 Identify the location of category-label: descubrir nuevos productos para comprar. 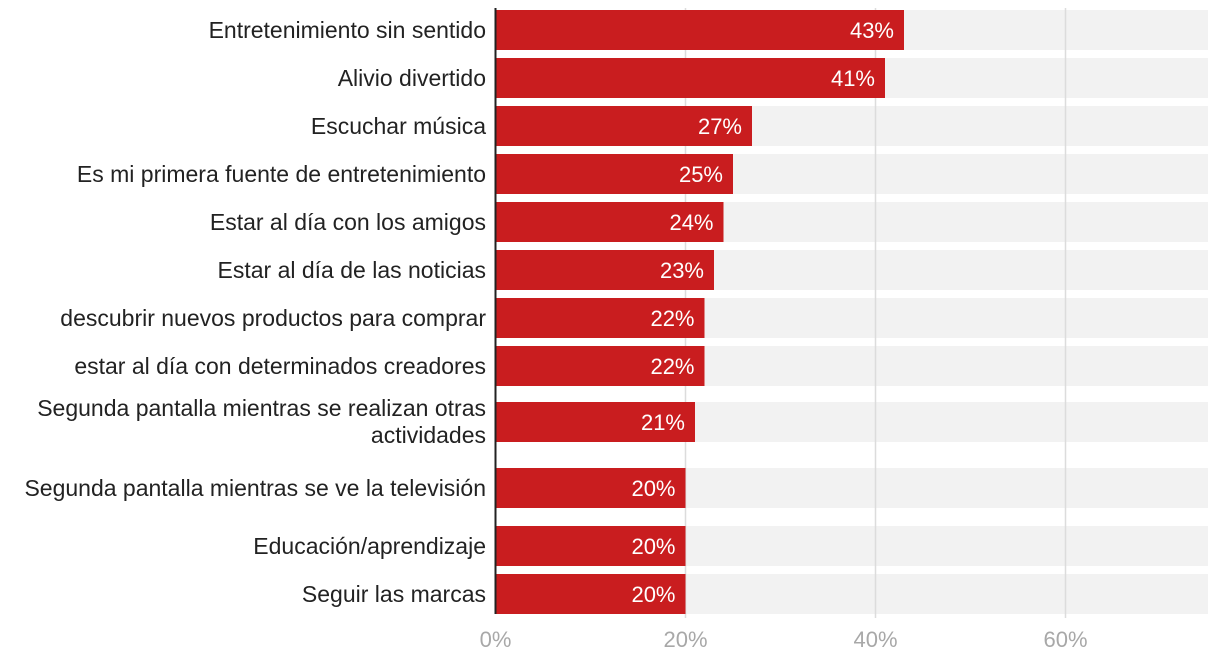
(273, 317).